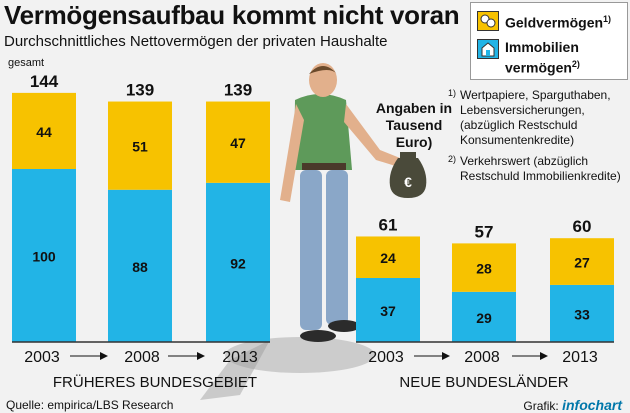 Image resolution: width=630 pixels, height=413 pixels. I want to click on money-bag-icon: €, so click(408, 175).